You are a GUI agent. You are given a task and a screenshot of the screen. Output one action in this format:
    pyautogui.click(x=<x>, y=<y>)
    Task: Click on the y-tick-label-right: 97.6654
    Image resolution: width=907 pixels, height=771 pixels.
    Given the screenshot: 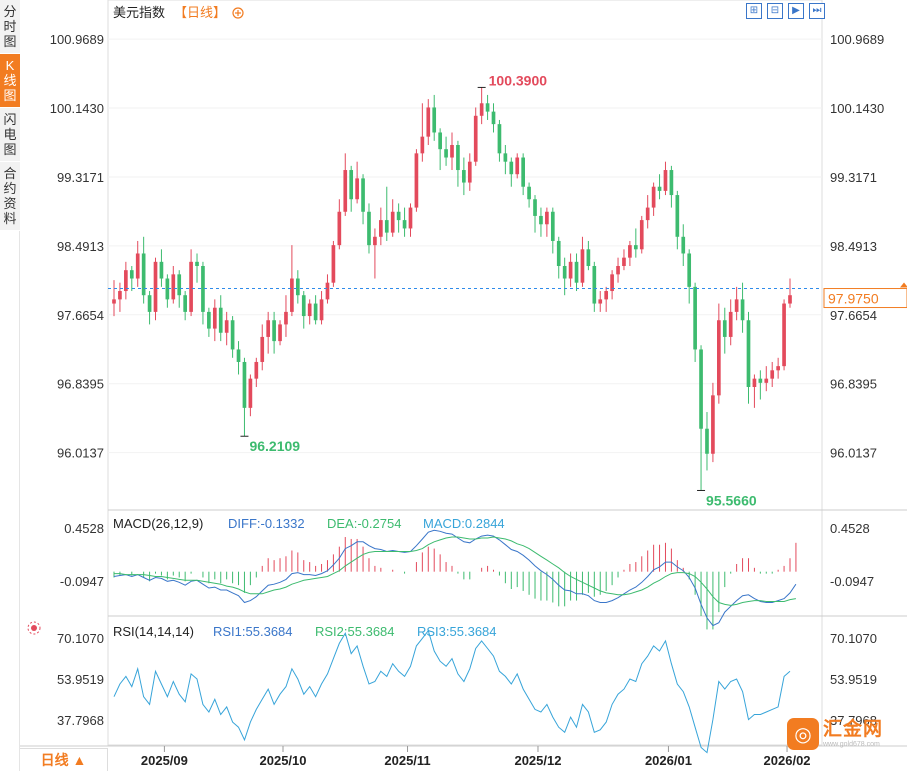 What is the action you would take?
    pyautogui.click(x=853, y=315)
    